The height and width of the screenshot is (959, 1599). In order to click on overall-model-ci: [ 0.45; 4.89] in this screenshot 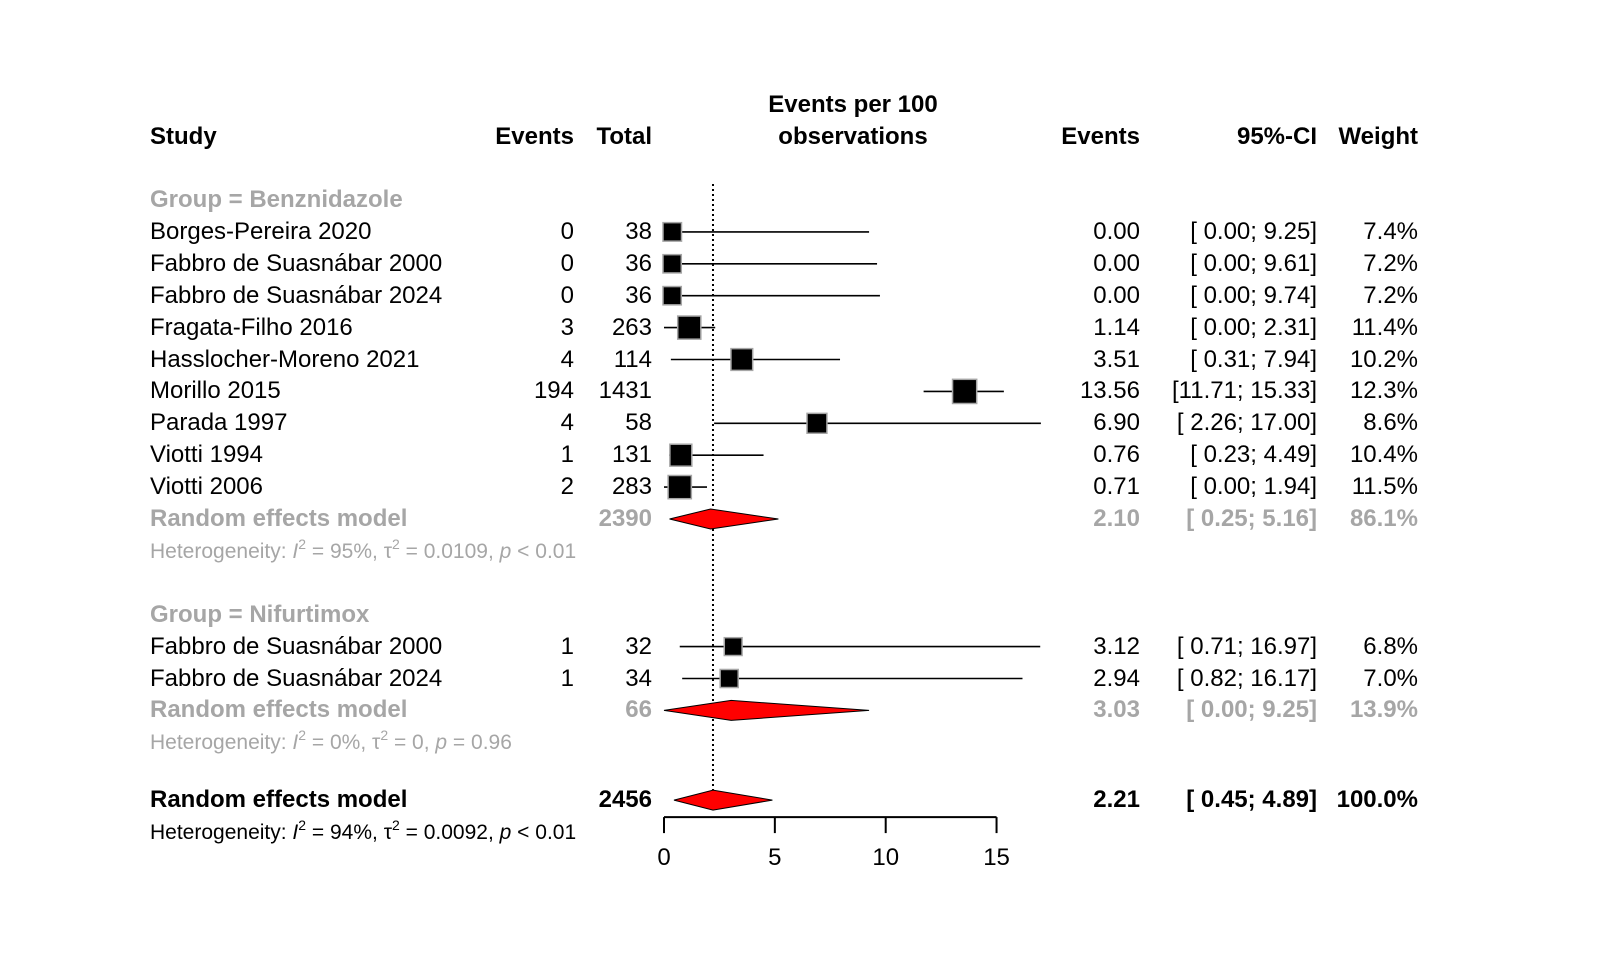, I will do `click(1251, 800)`.